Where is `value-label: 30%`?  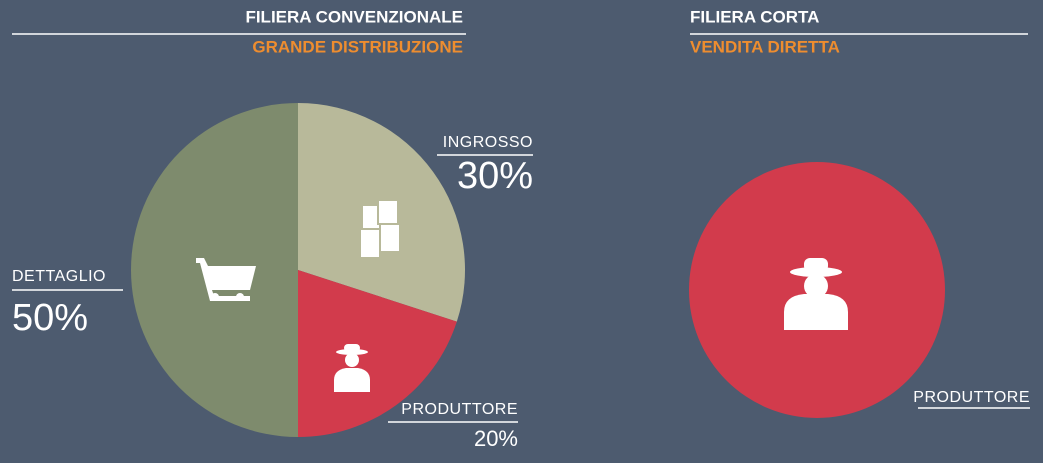
value-label: 30% is located at coordinates (495, 176).